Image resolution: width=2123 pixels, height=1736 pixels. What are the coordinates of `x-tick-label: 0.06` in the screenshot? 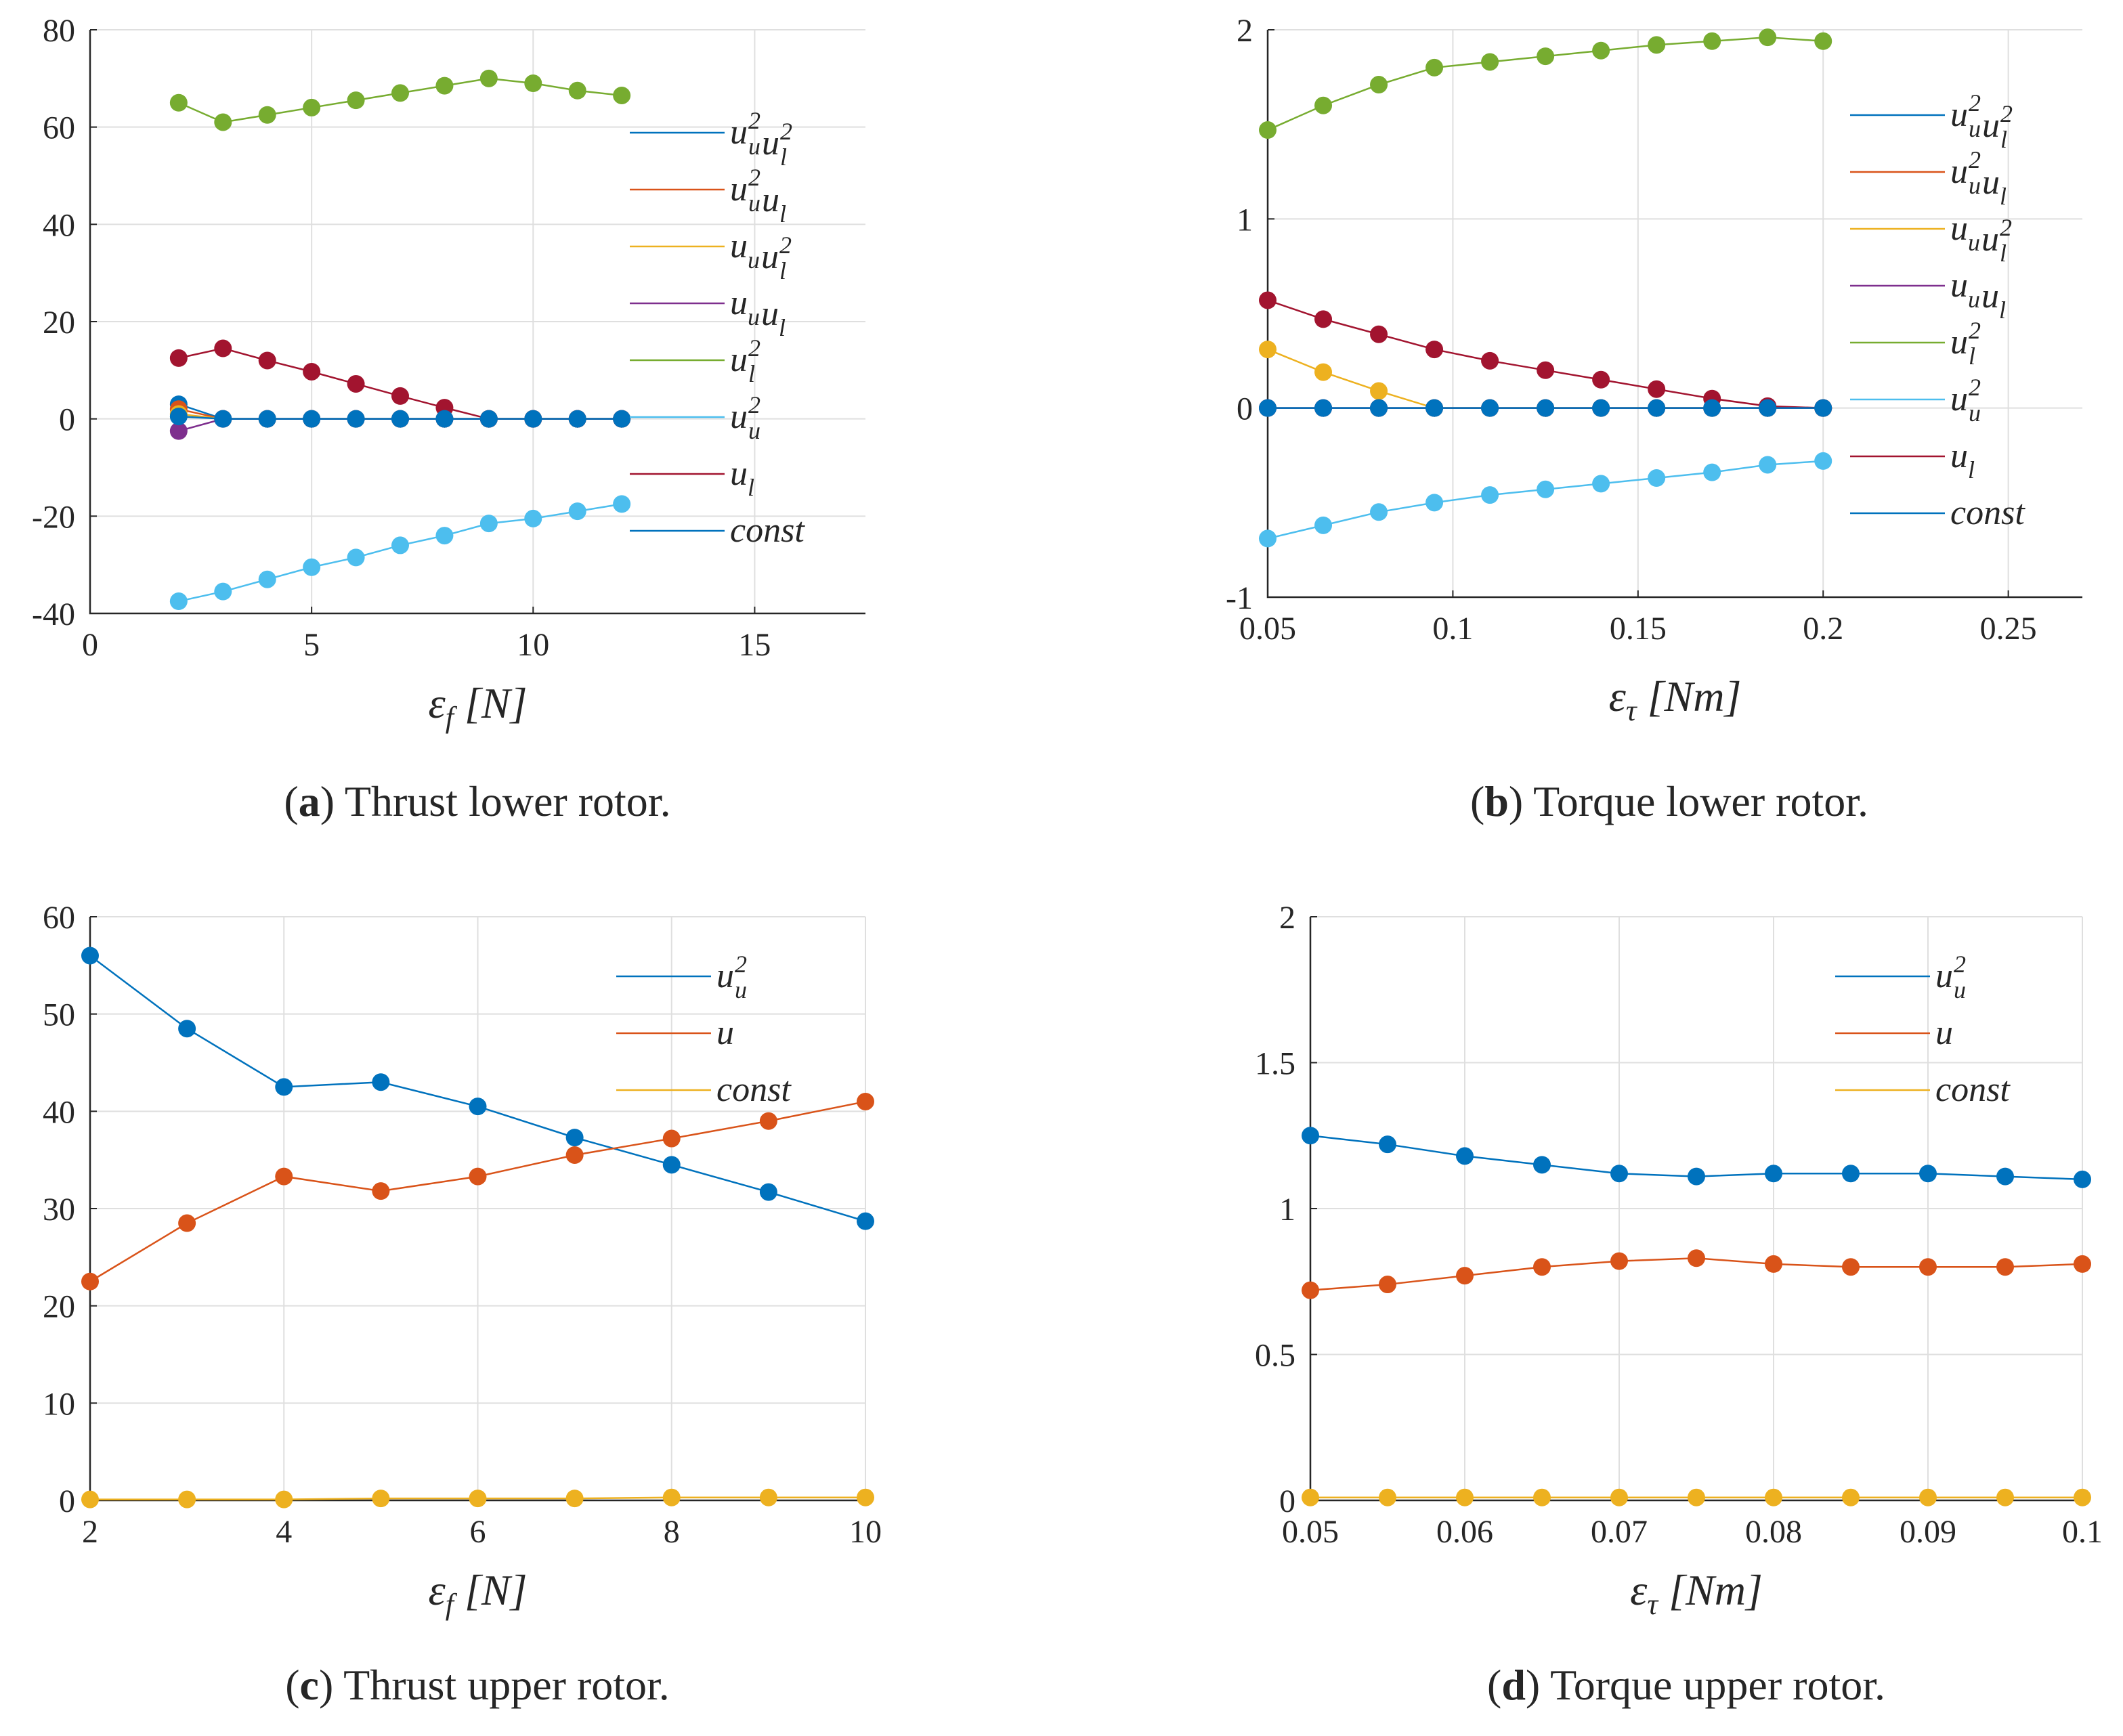 It's located at (1464, 1532).